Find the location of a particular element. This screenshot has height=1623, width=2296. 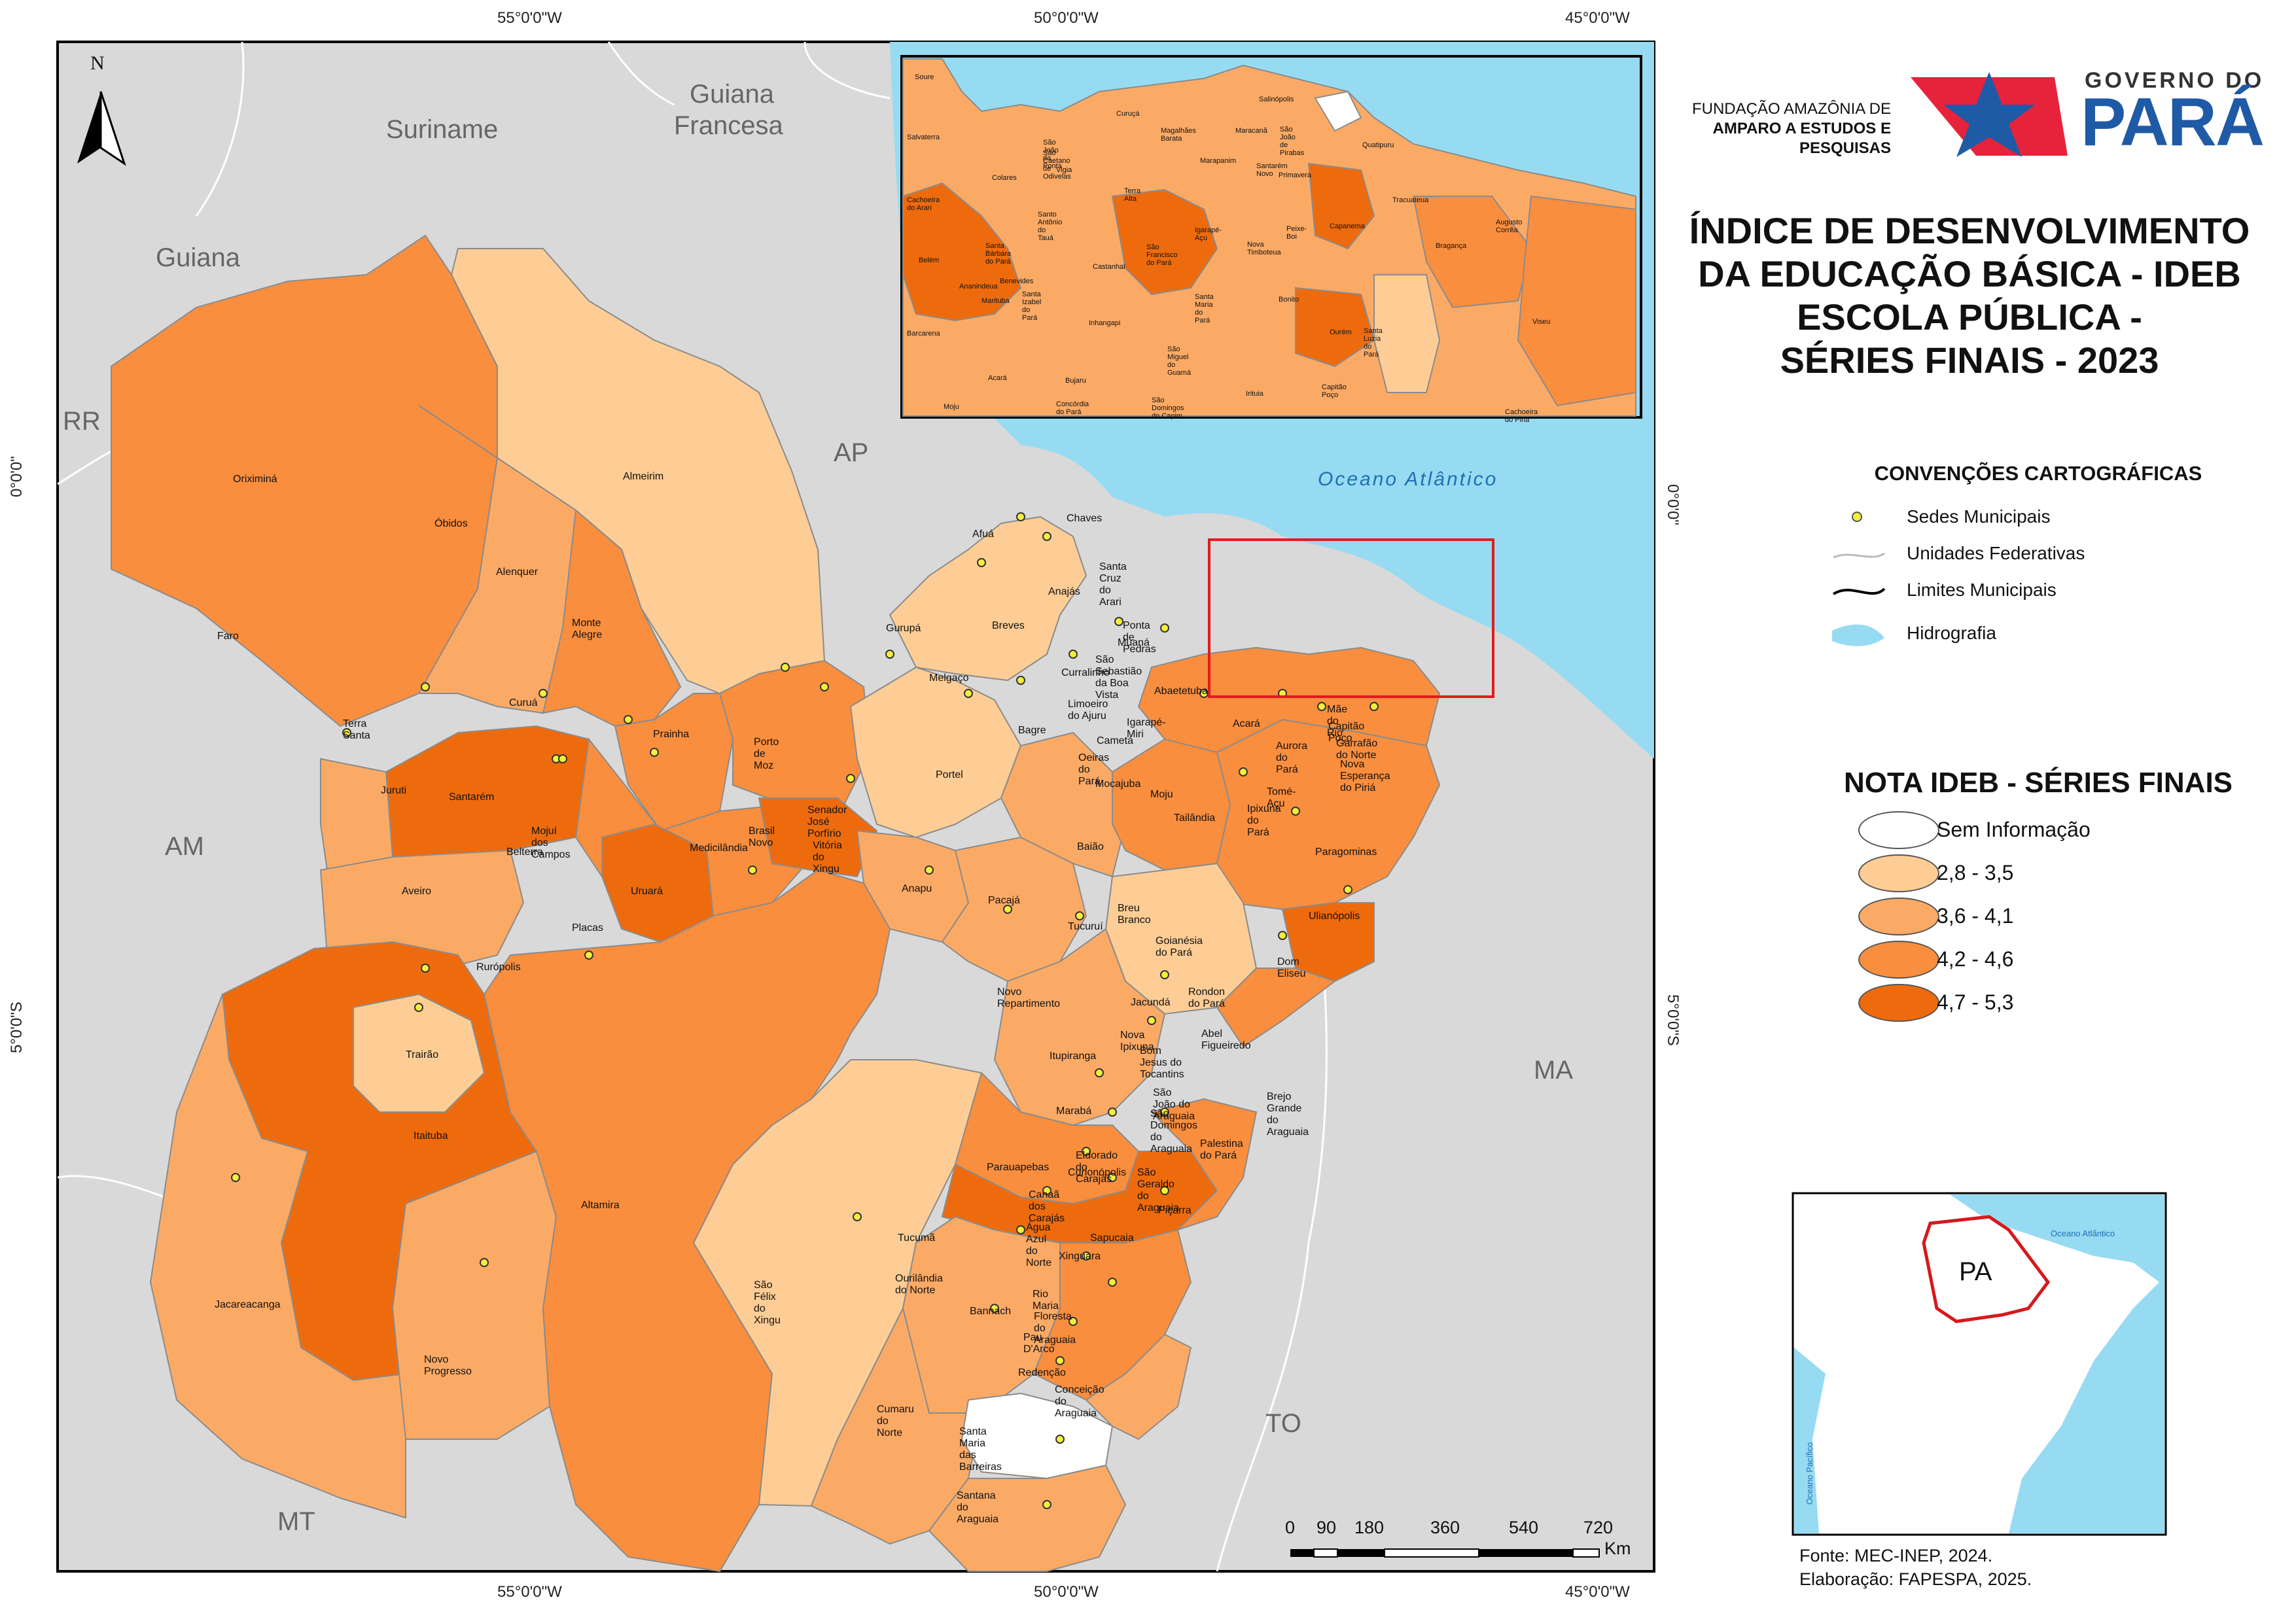

muni-label: Breu Branco is located at coordinates (1135, 915).